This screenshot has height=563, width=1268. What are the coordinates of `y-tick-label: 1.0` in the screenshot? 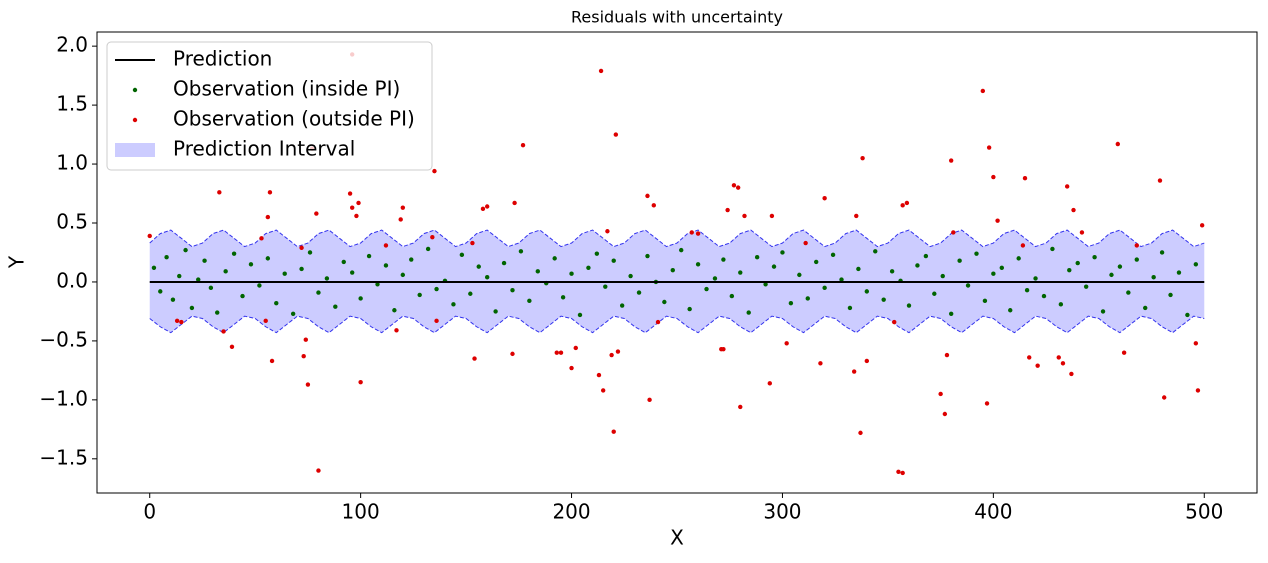 It's located at (72, 163).